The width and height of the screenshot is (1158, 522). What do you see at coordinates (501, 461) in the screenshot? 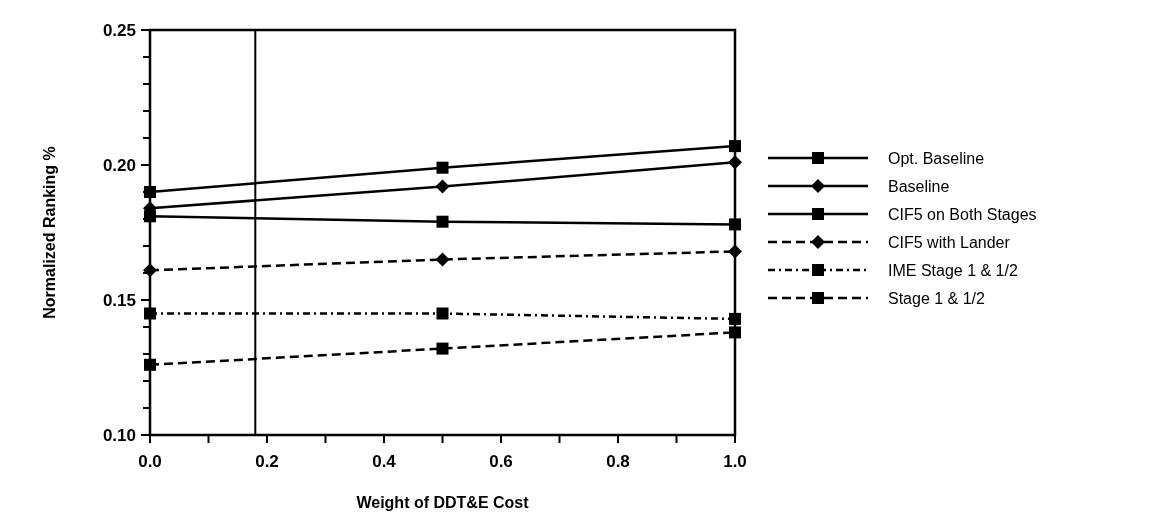
I see `x-tick-label: 0.6` at bounding box center [501, 461].